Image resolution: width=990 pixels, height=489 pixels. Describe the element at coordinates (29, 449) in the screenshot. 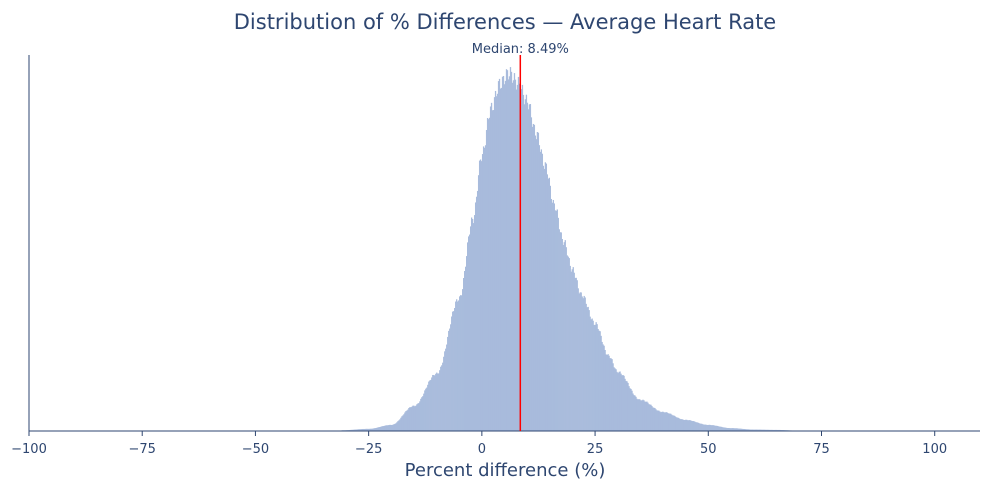

I see `x-tick-label: −100` at that location.